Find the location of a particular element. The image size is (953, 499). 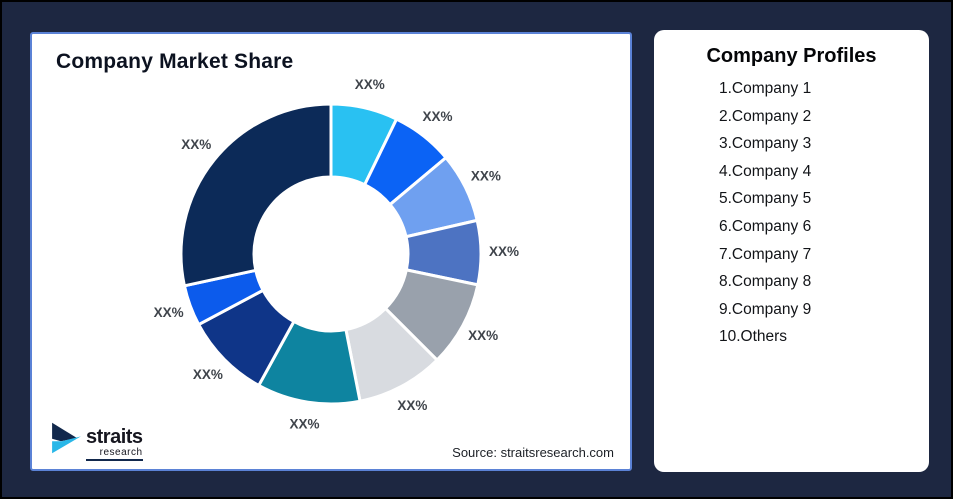

straits-research-logo: straits research is located at coordinates (96, 441).